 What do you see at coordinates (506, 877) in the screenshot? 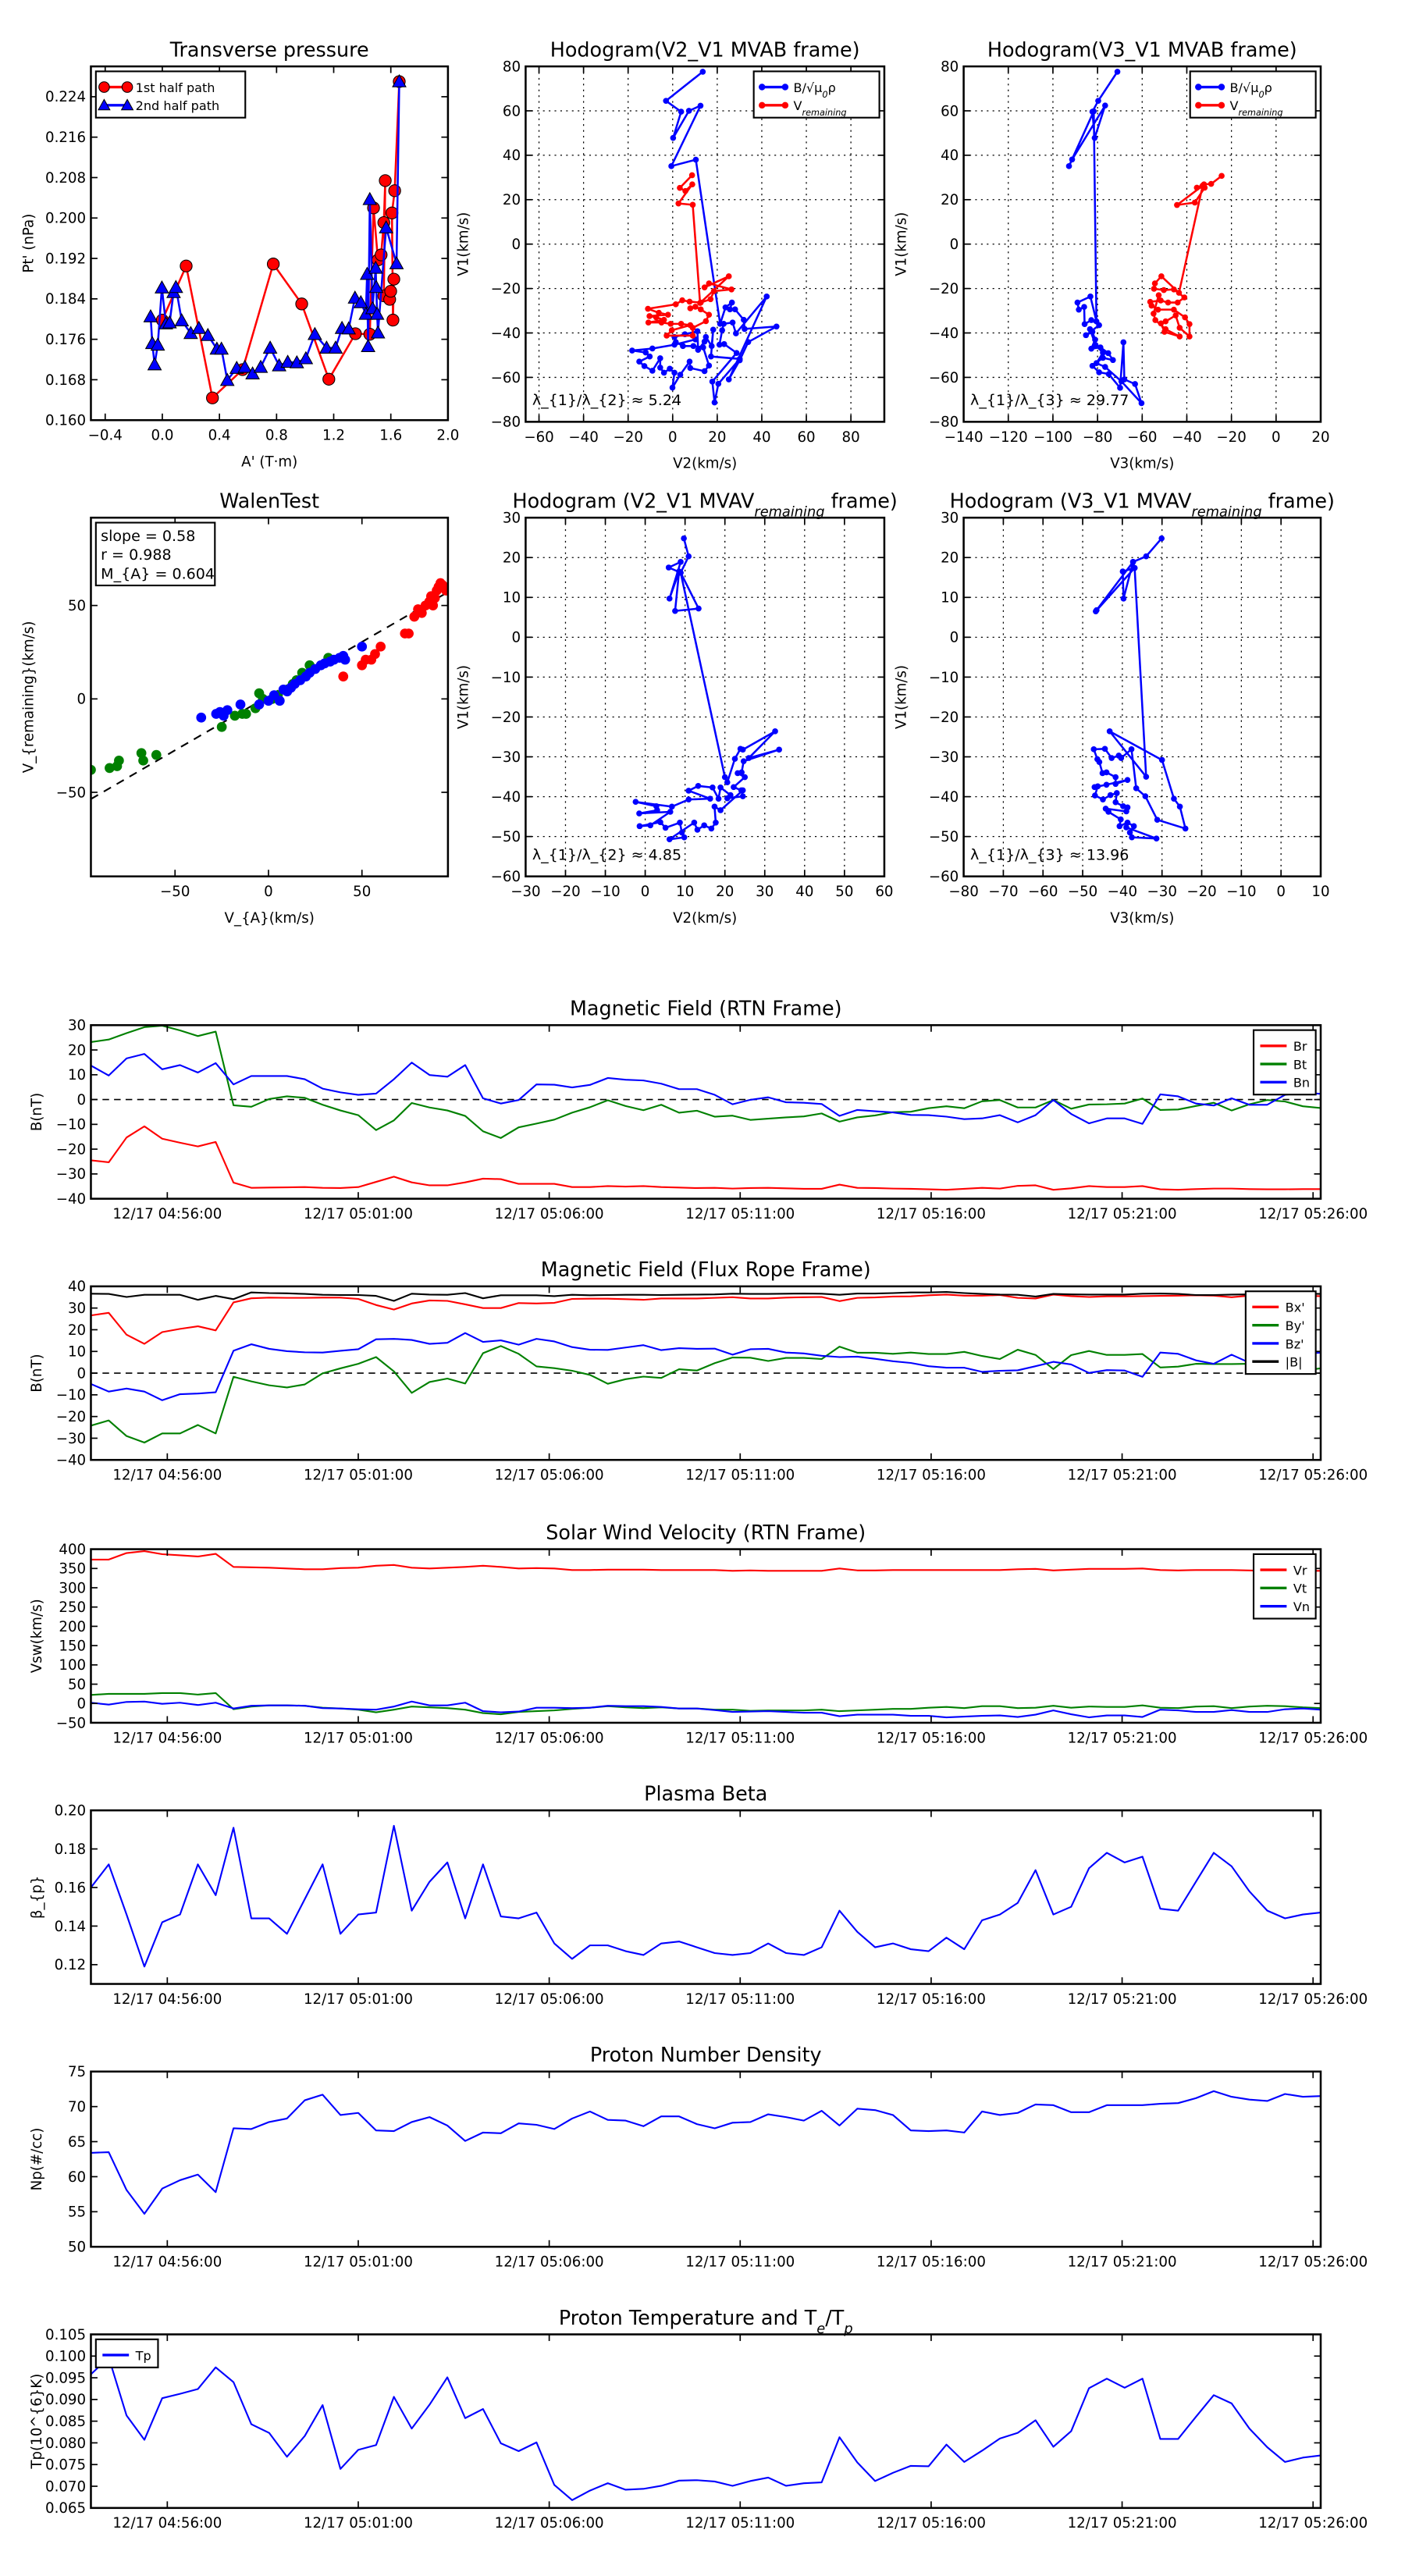
I see `y-tick-label: −60` at bounding box center [506, 877].